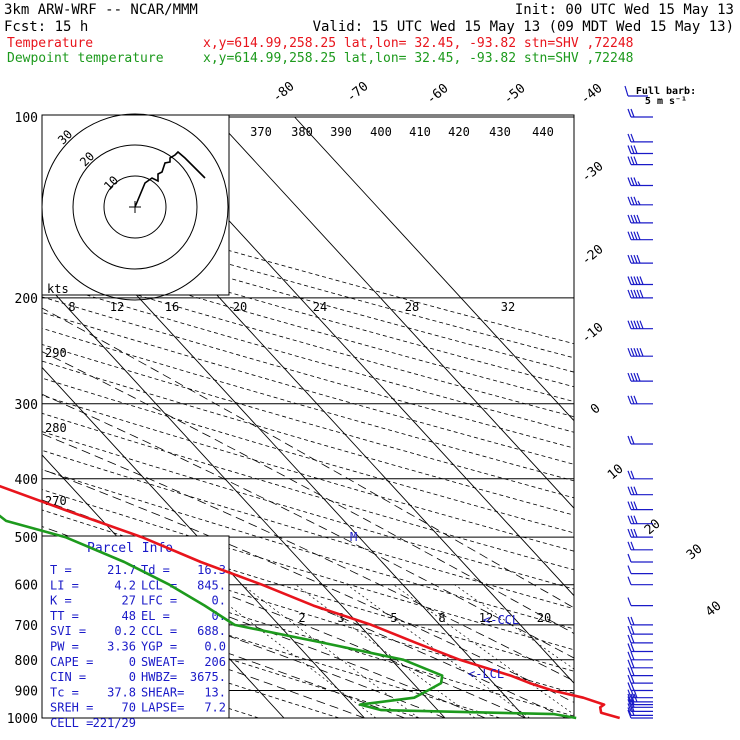  I want to click on level-annotations: <-CCL <-LCL M, so click(434, 605).